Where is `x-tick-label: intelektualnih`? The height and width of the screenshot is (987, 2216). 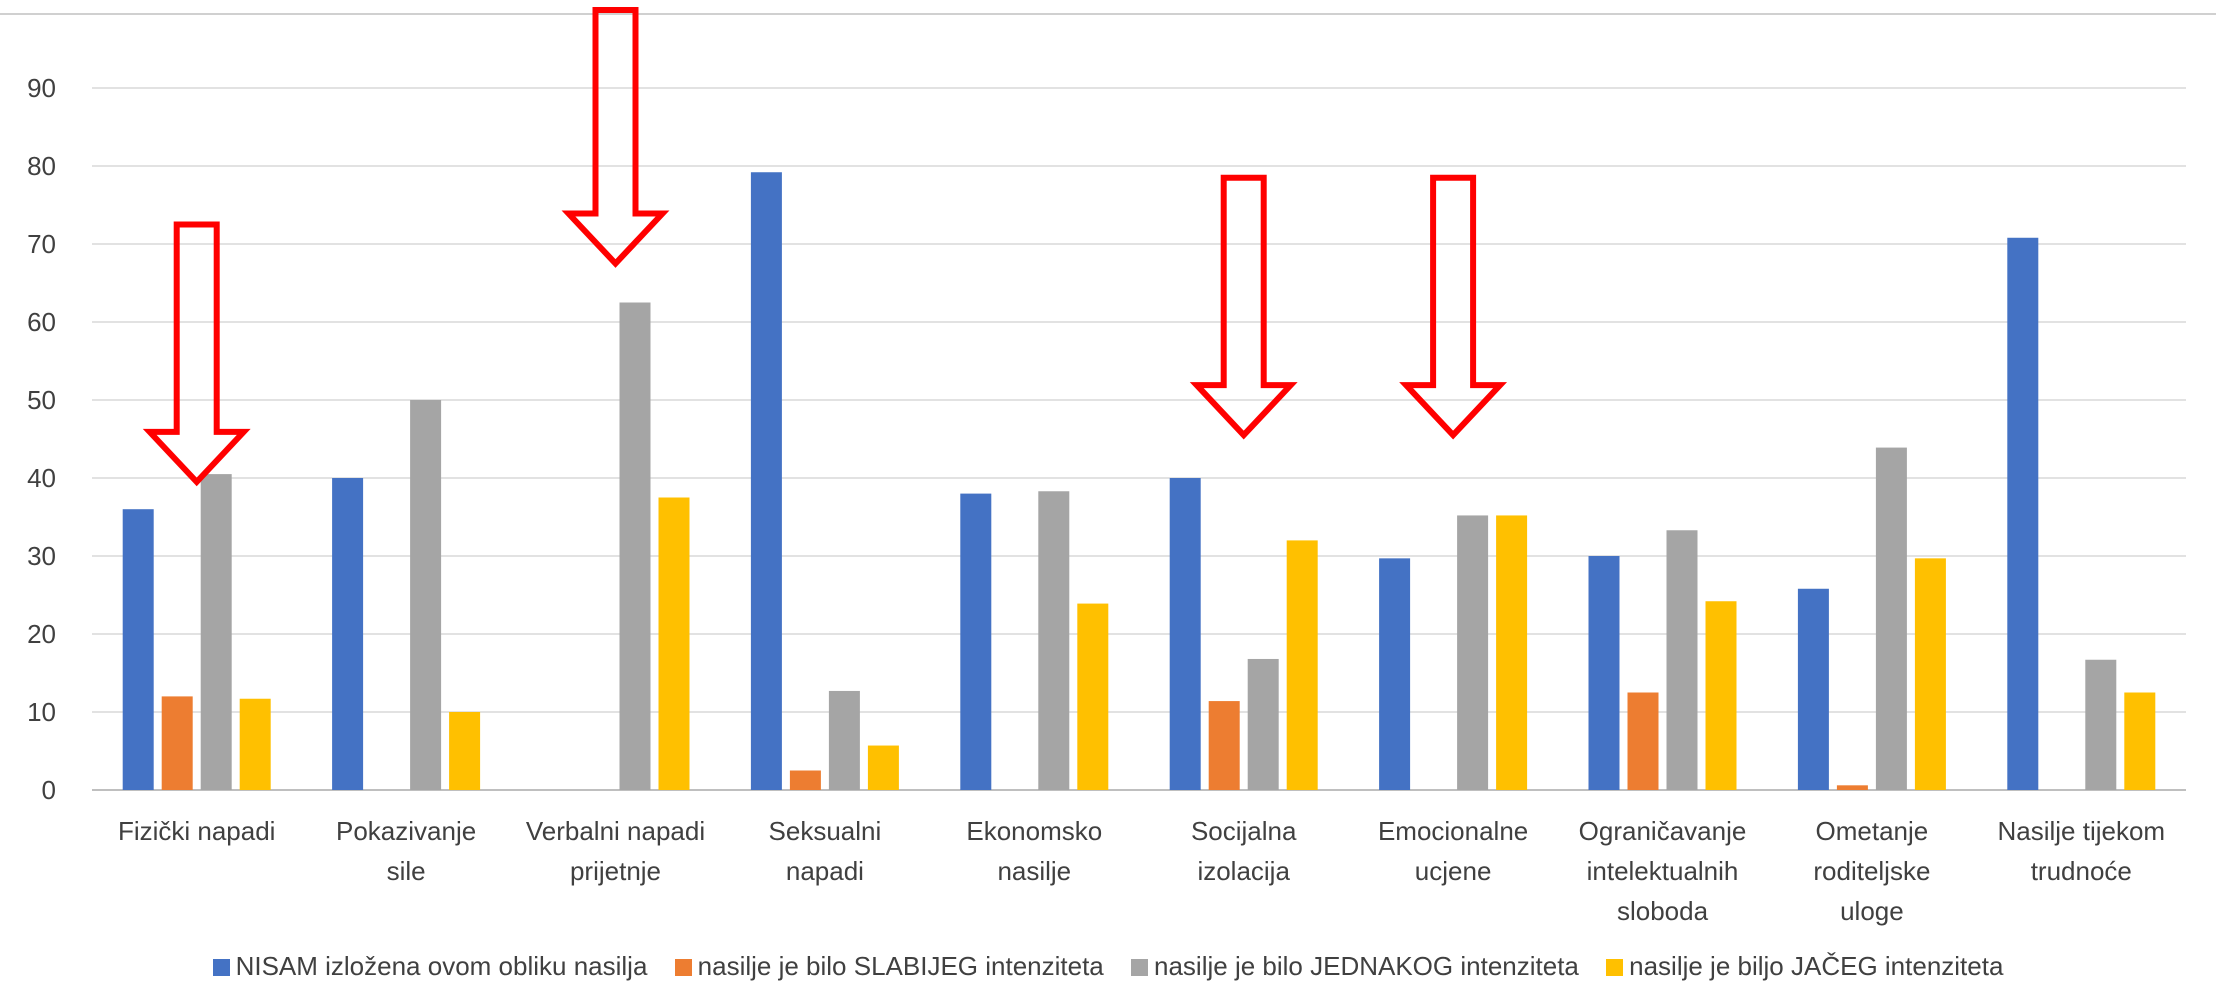 x-tick-label: intelektualnih is located at coordinates (1663, 871).